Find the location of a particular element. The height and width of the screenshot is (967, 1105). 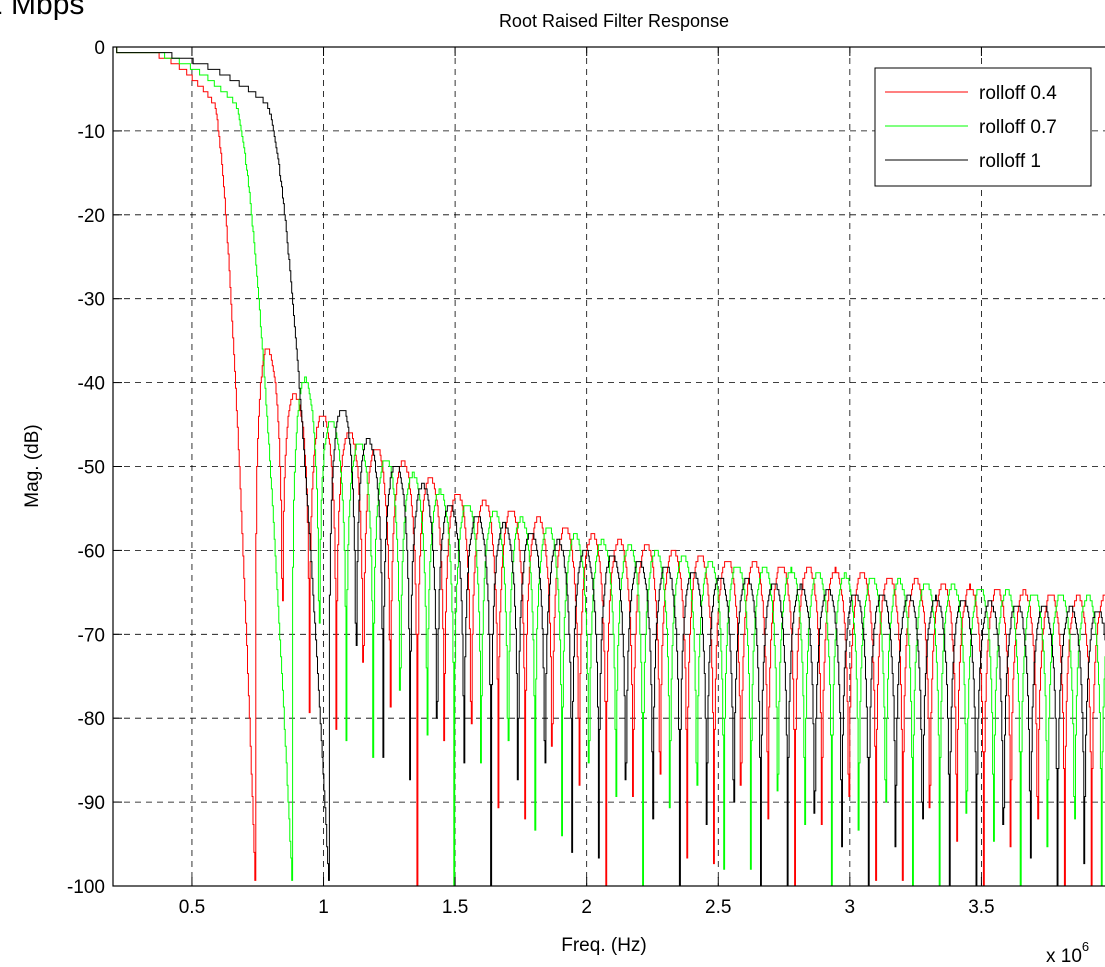

legend-box is located at coordinates (983, 127).